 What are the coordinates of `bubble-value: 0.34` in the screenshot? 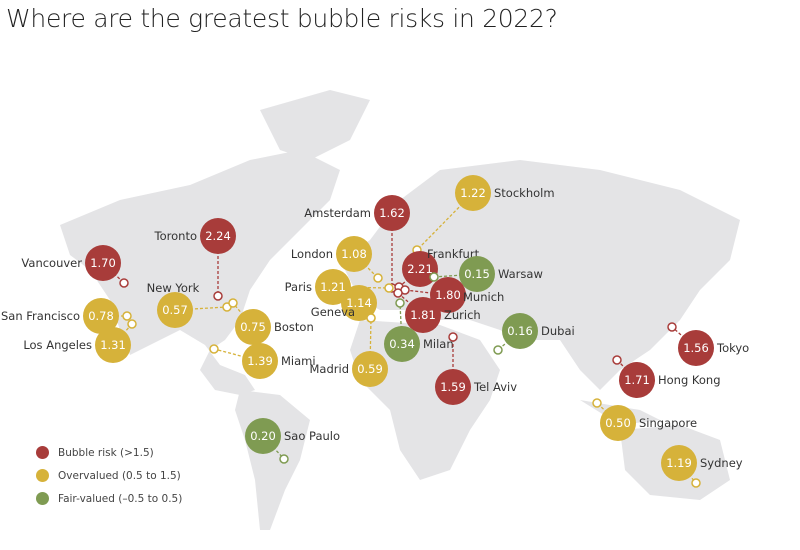 It's located at (402, 344).